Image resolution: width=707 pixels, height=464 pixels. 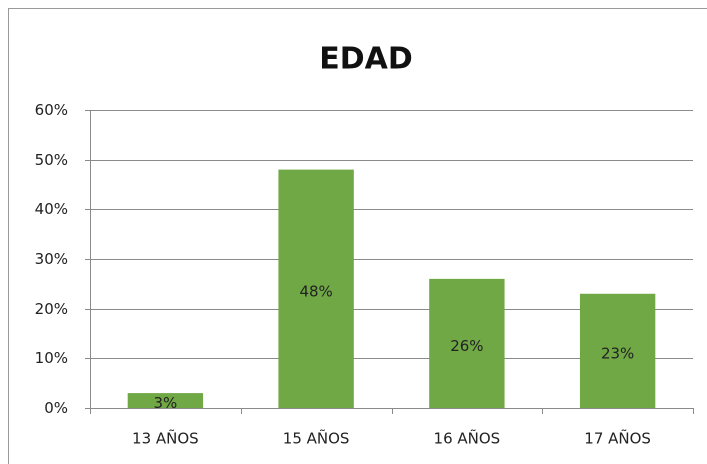 I want to click on y-tick-label: 30%, so click(x=51, y=259).